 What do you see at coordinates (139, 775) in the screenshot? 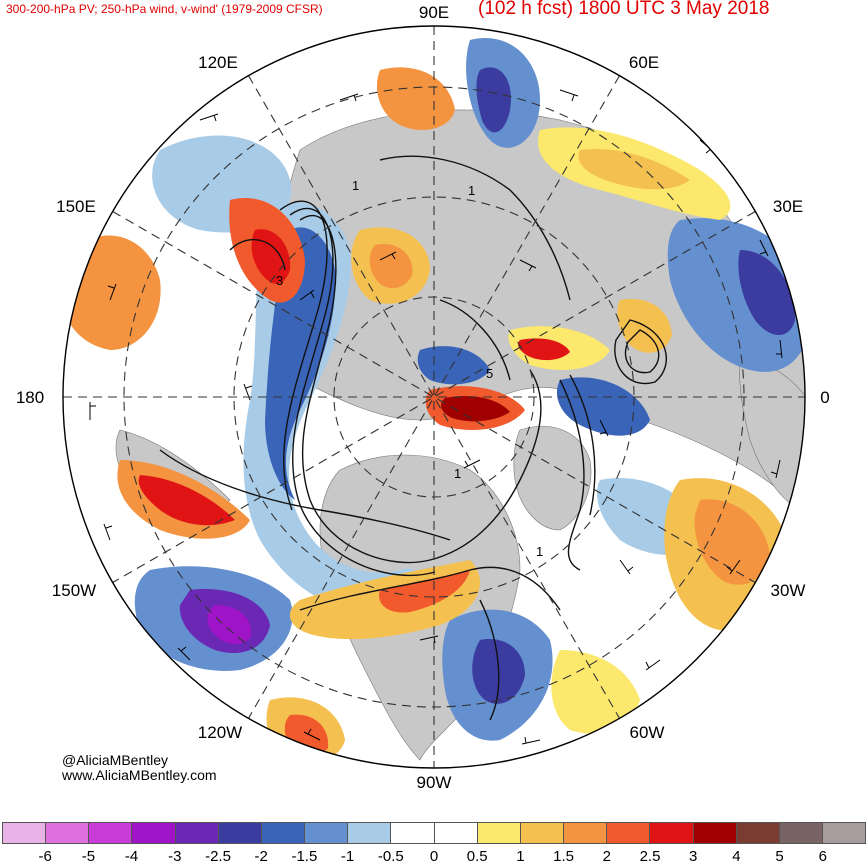
I see `credit-website: www.AliciaMBentley.com` at bounding box center [139, 775].